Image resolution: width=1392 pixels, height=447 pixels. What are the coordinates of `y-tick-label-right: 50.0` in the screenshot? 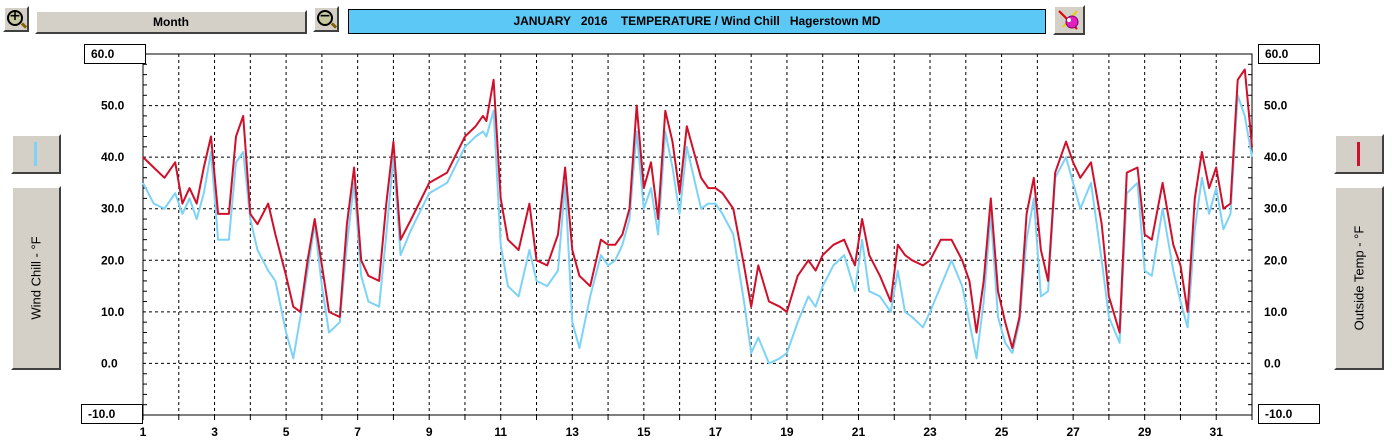 It's located at (1276, 106).